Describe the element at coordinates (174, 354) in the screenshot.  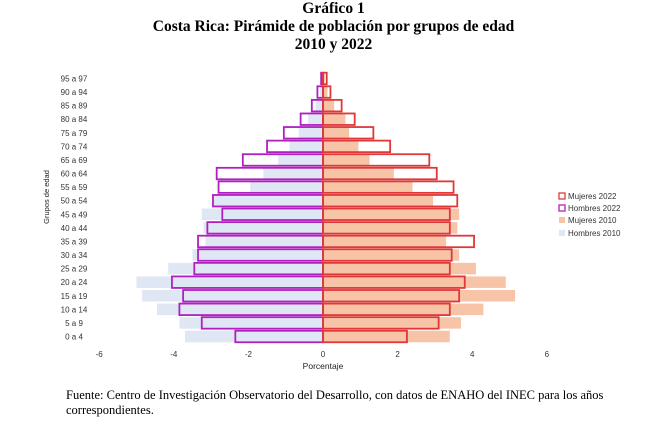
I see `x-tick-label: -4` at that location.